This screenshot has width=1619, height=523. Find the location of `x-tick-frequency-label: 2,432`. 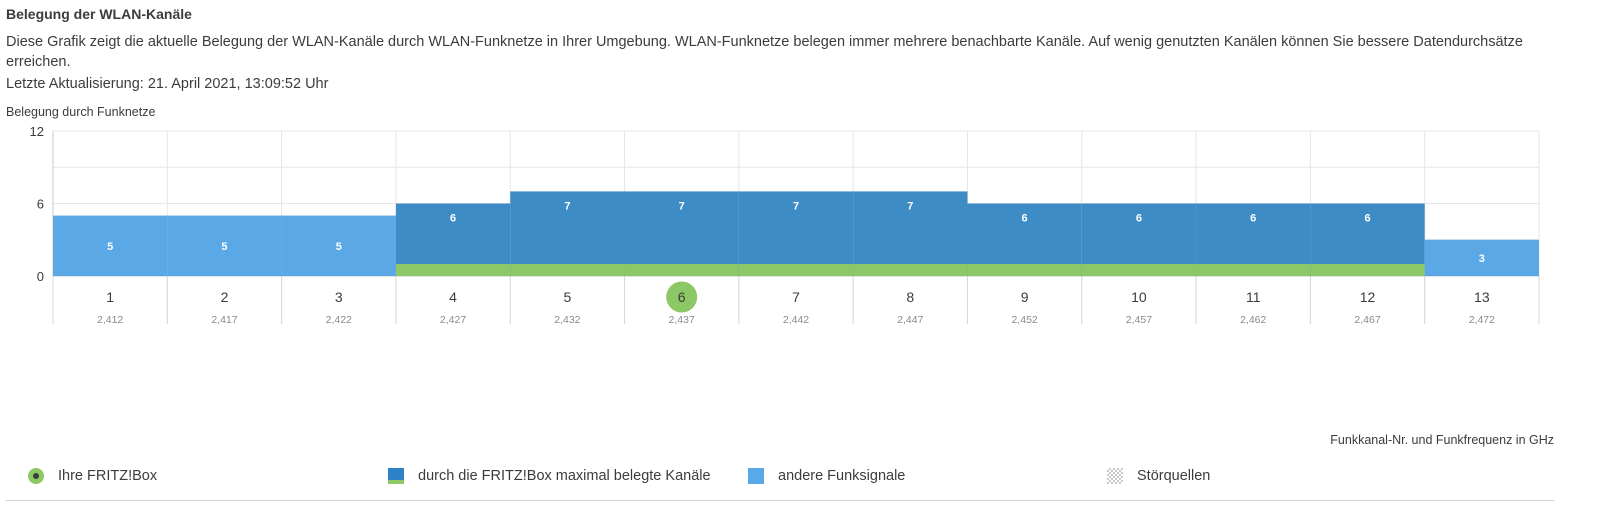

x-tick-frequency-label: 2,432 is located at coordinates (567, 320).